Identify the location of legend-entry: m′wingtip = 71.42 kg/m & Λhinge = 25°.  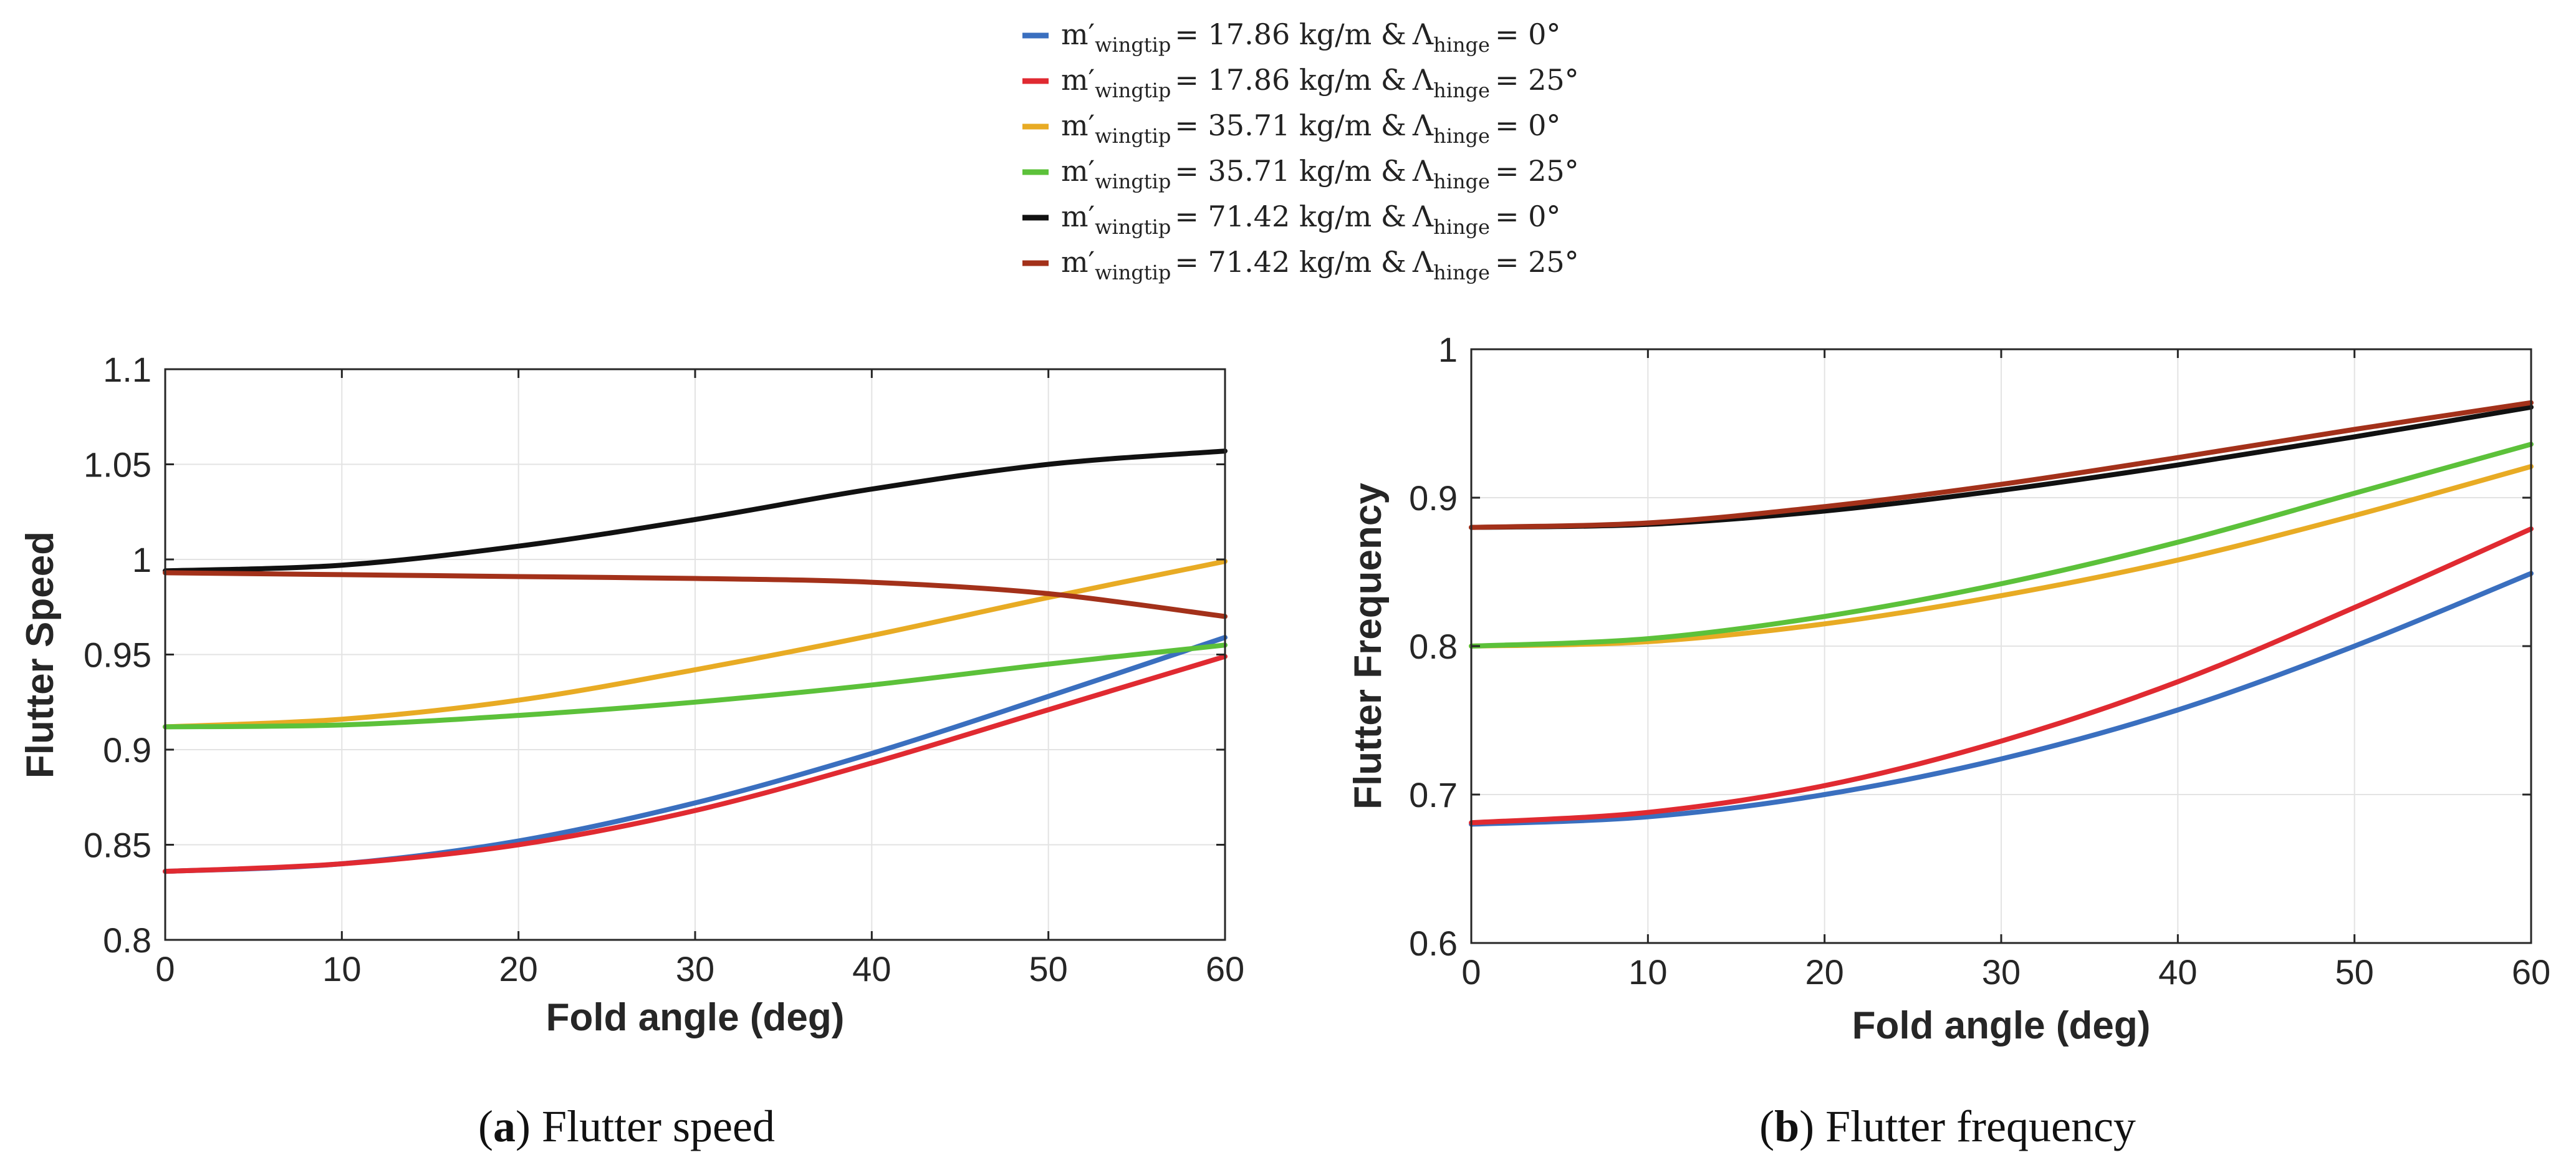
(1300, 264).